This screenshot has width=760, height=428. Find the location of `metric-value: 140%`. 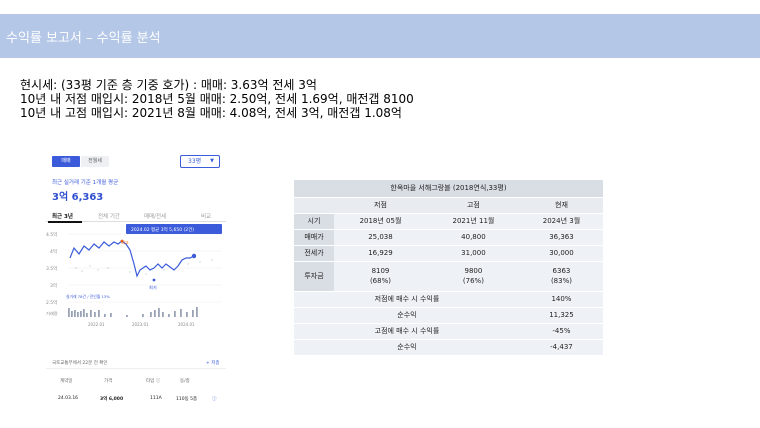

metric-value: 140% is located at coordinates (561, 299).